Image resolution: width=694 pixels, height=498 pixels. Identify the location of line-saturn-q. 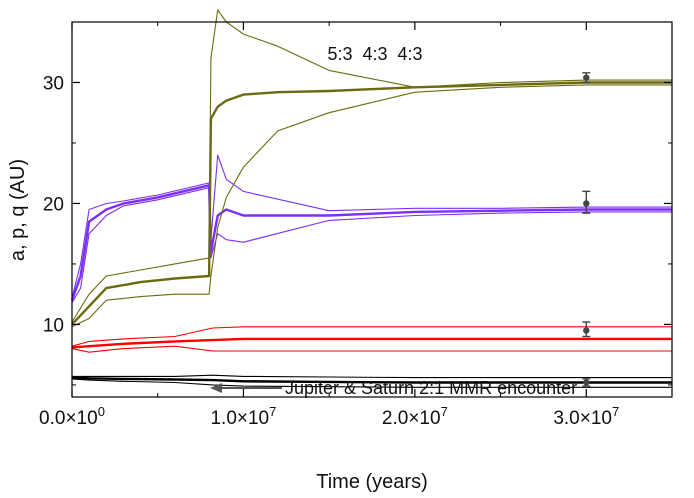
(371, 349).